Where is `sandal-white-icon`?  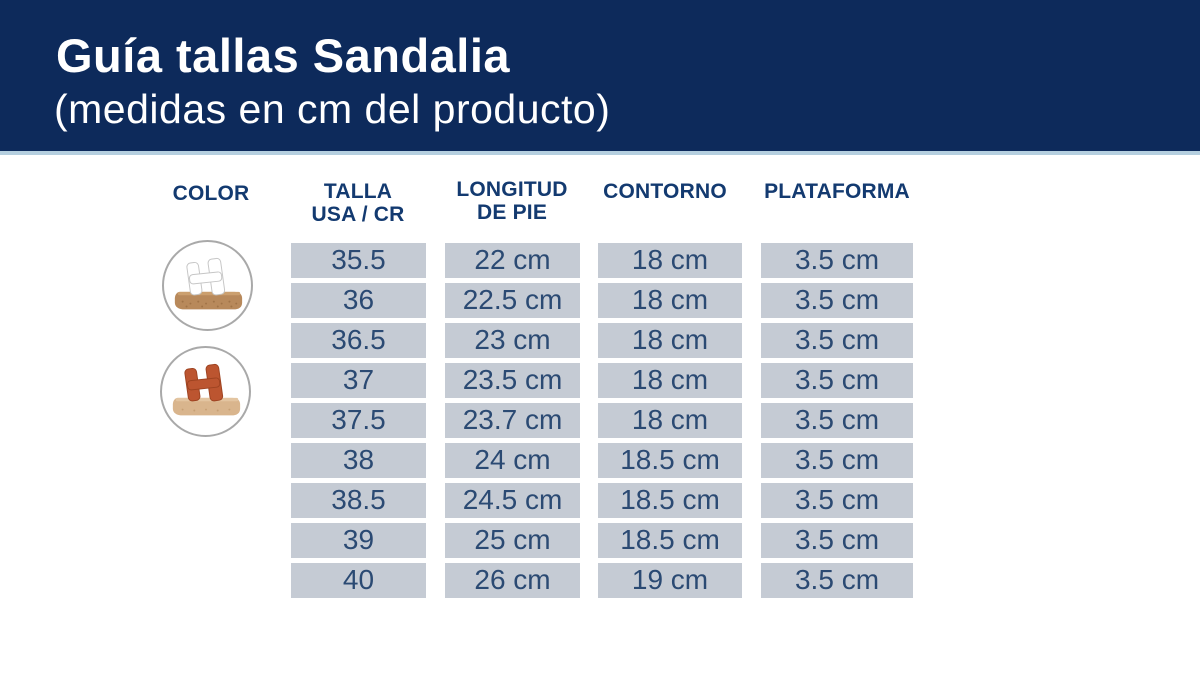
sandal-white-icon is located at coordinates (208, 283).